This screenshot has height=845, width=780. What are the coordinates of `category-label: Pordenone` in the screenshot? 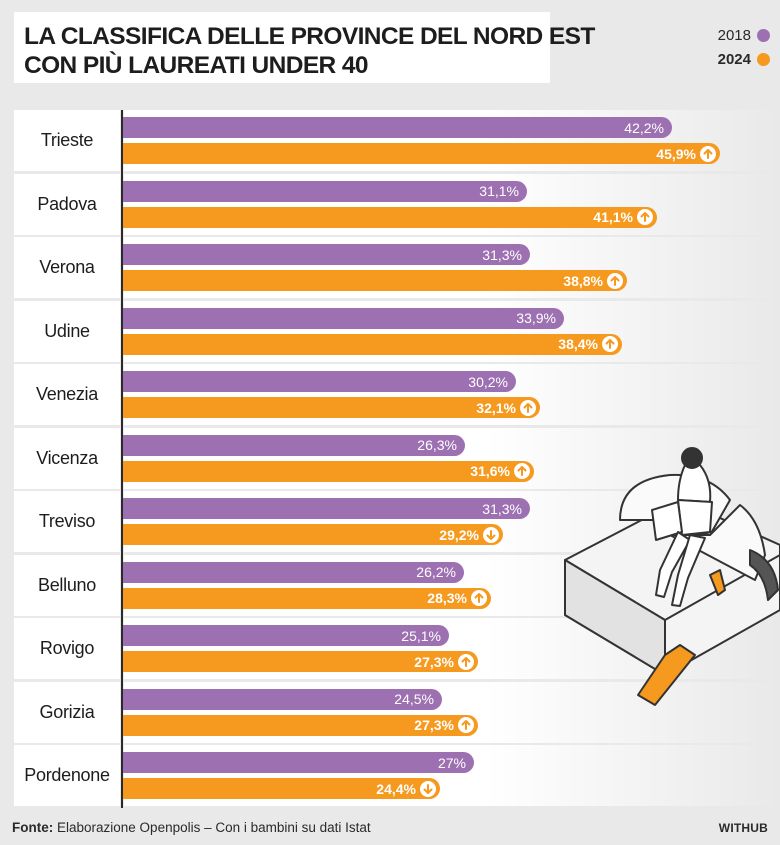 It's located at (67, 775).